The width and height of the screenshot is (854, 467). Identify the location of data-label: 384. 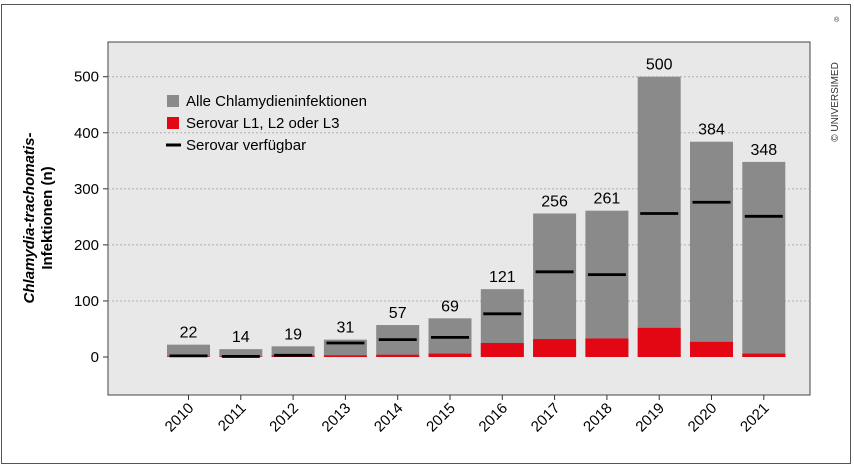
(711, 130).